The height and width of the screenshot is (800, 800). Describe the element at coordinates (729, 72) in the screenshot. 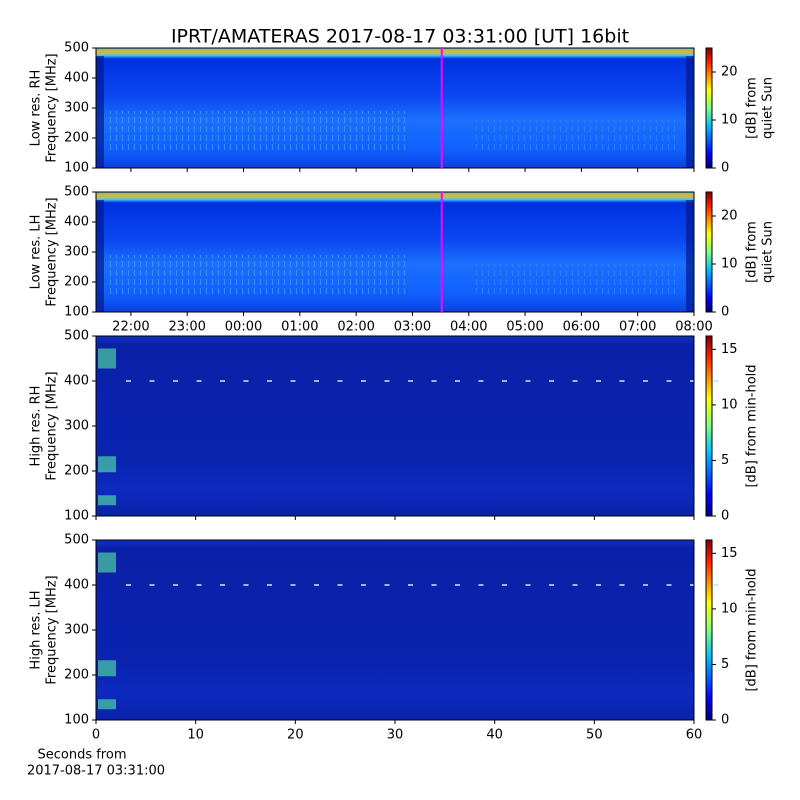

I see `colorbar-tick-label: 20` at that location.